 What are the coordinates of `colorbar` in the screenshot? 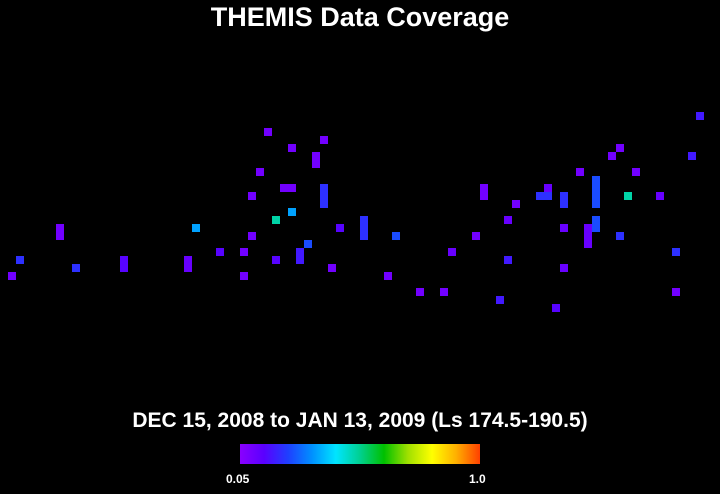 It's located at (360, 454).